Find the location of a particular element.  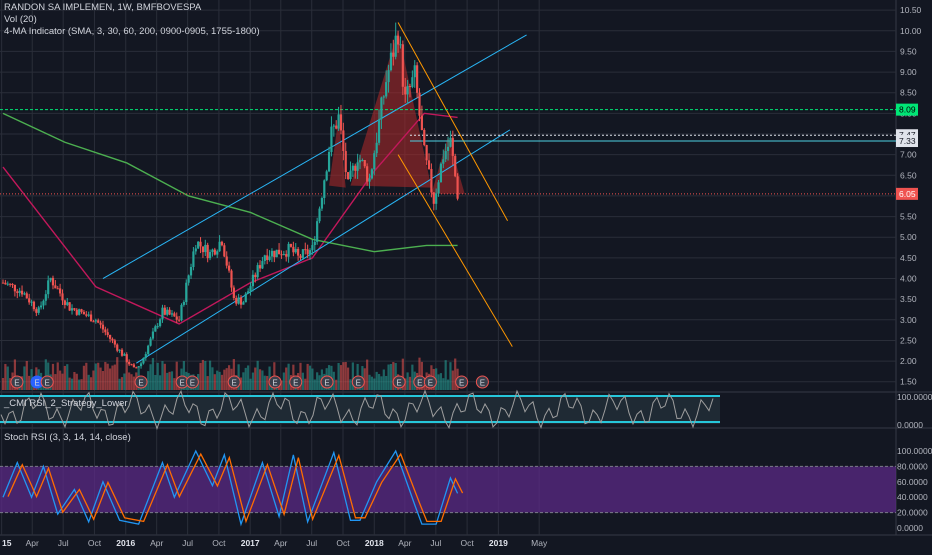

price-label: 8.09 is located at coordinates (907, 110).